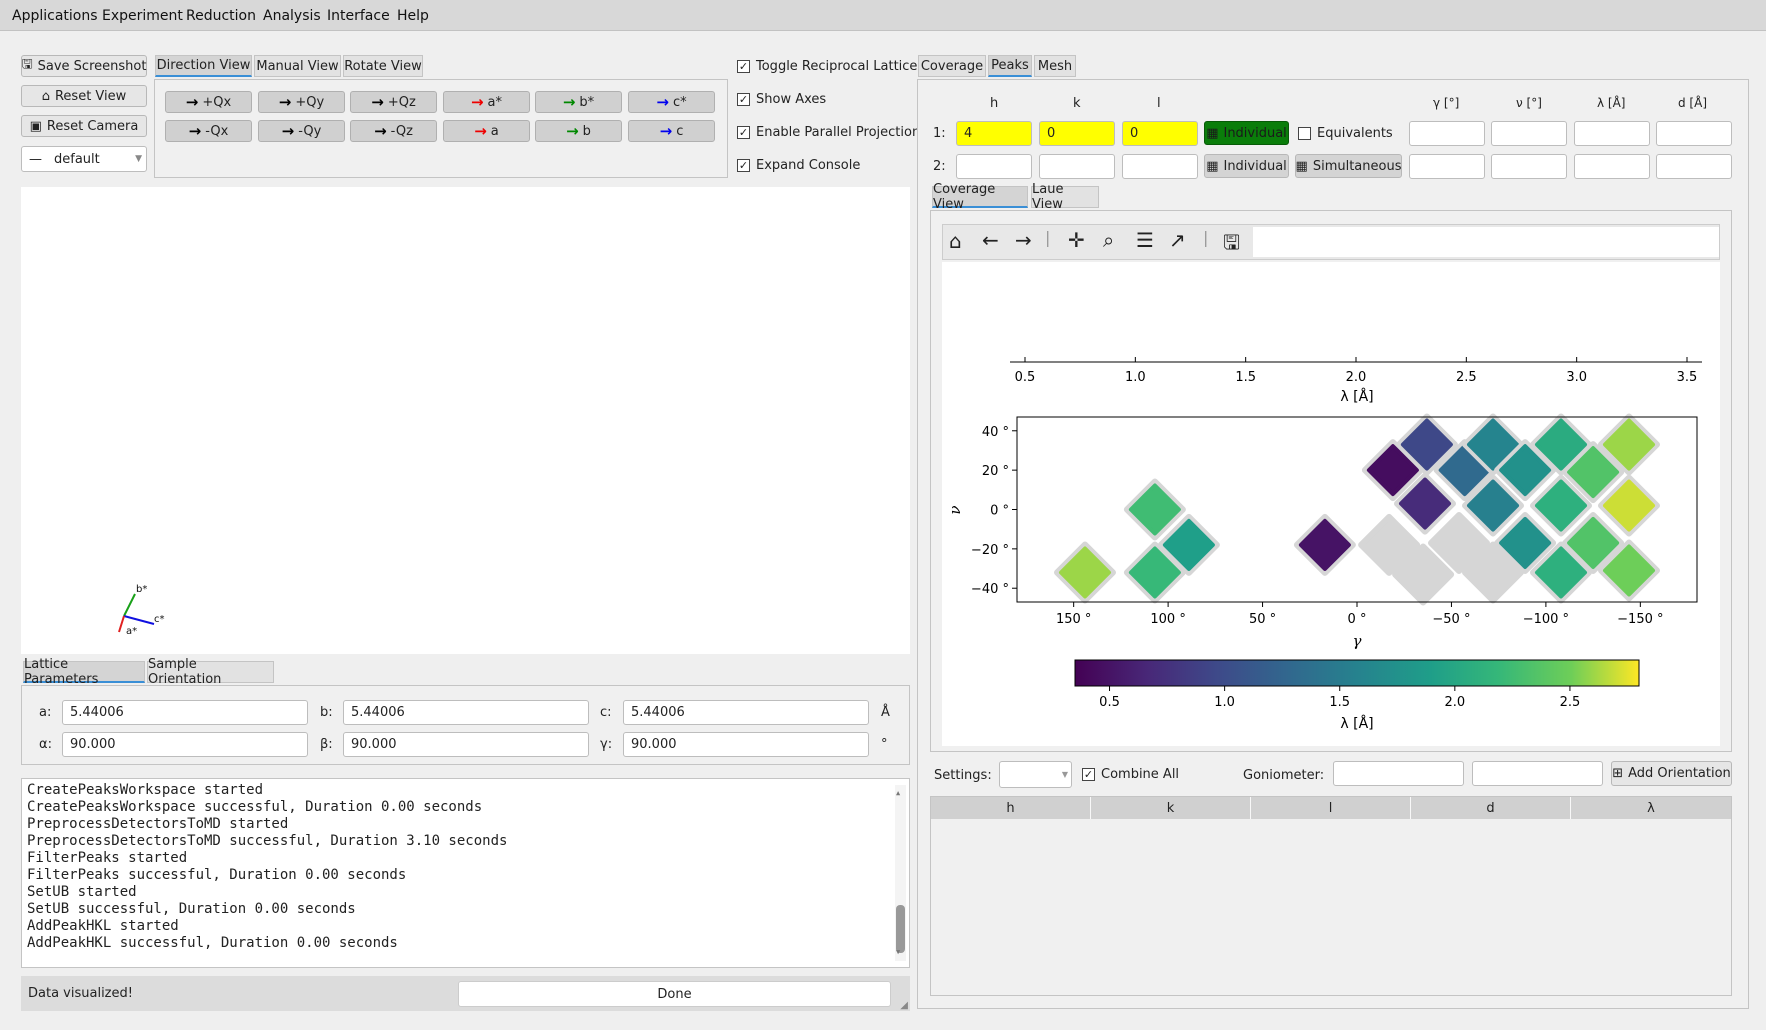 The height and width of the screenshot is (1030, 1766). What do you see at coordinates (799, 165) in the screenshot?
I see `expand-console-checkbox: ✓ Expand Console` at bounding box center [799, 165].